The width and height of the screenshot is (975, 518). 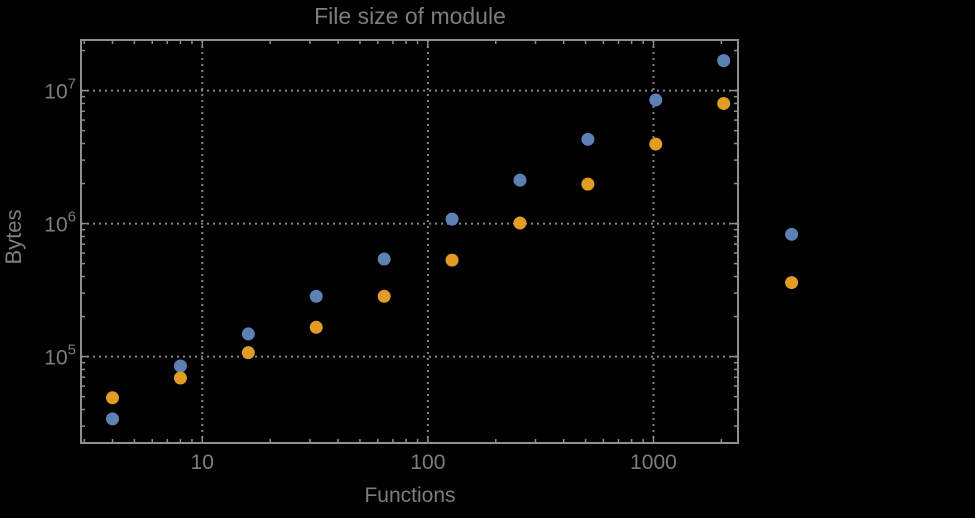 What do you see at coordinates (60, 223) in the screenshot?
I see `y-tick-label: 10⁶` at bounding box center [60, 223].